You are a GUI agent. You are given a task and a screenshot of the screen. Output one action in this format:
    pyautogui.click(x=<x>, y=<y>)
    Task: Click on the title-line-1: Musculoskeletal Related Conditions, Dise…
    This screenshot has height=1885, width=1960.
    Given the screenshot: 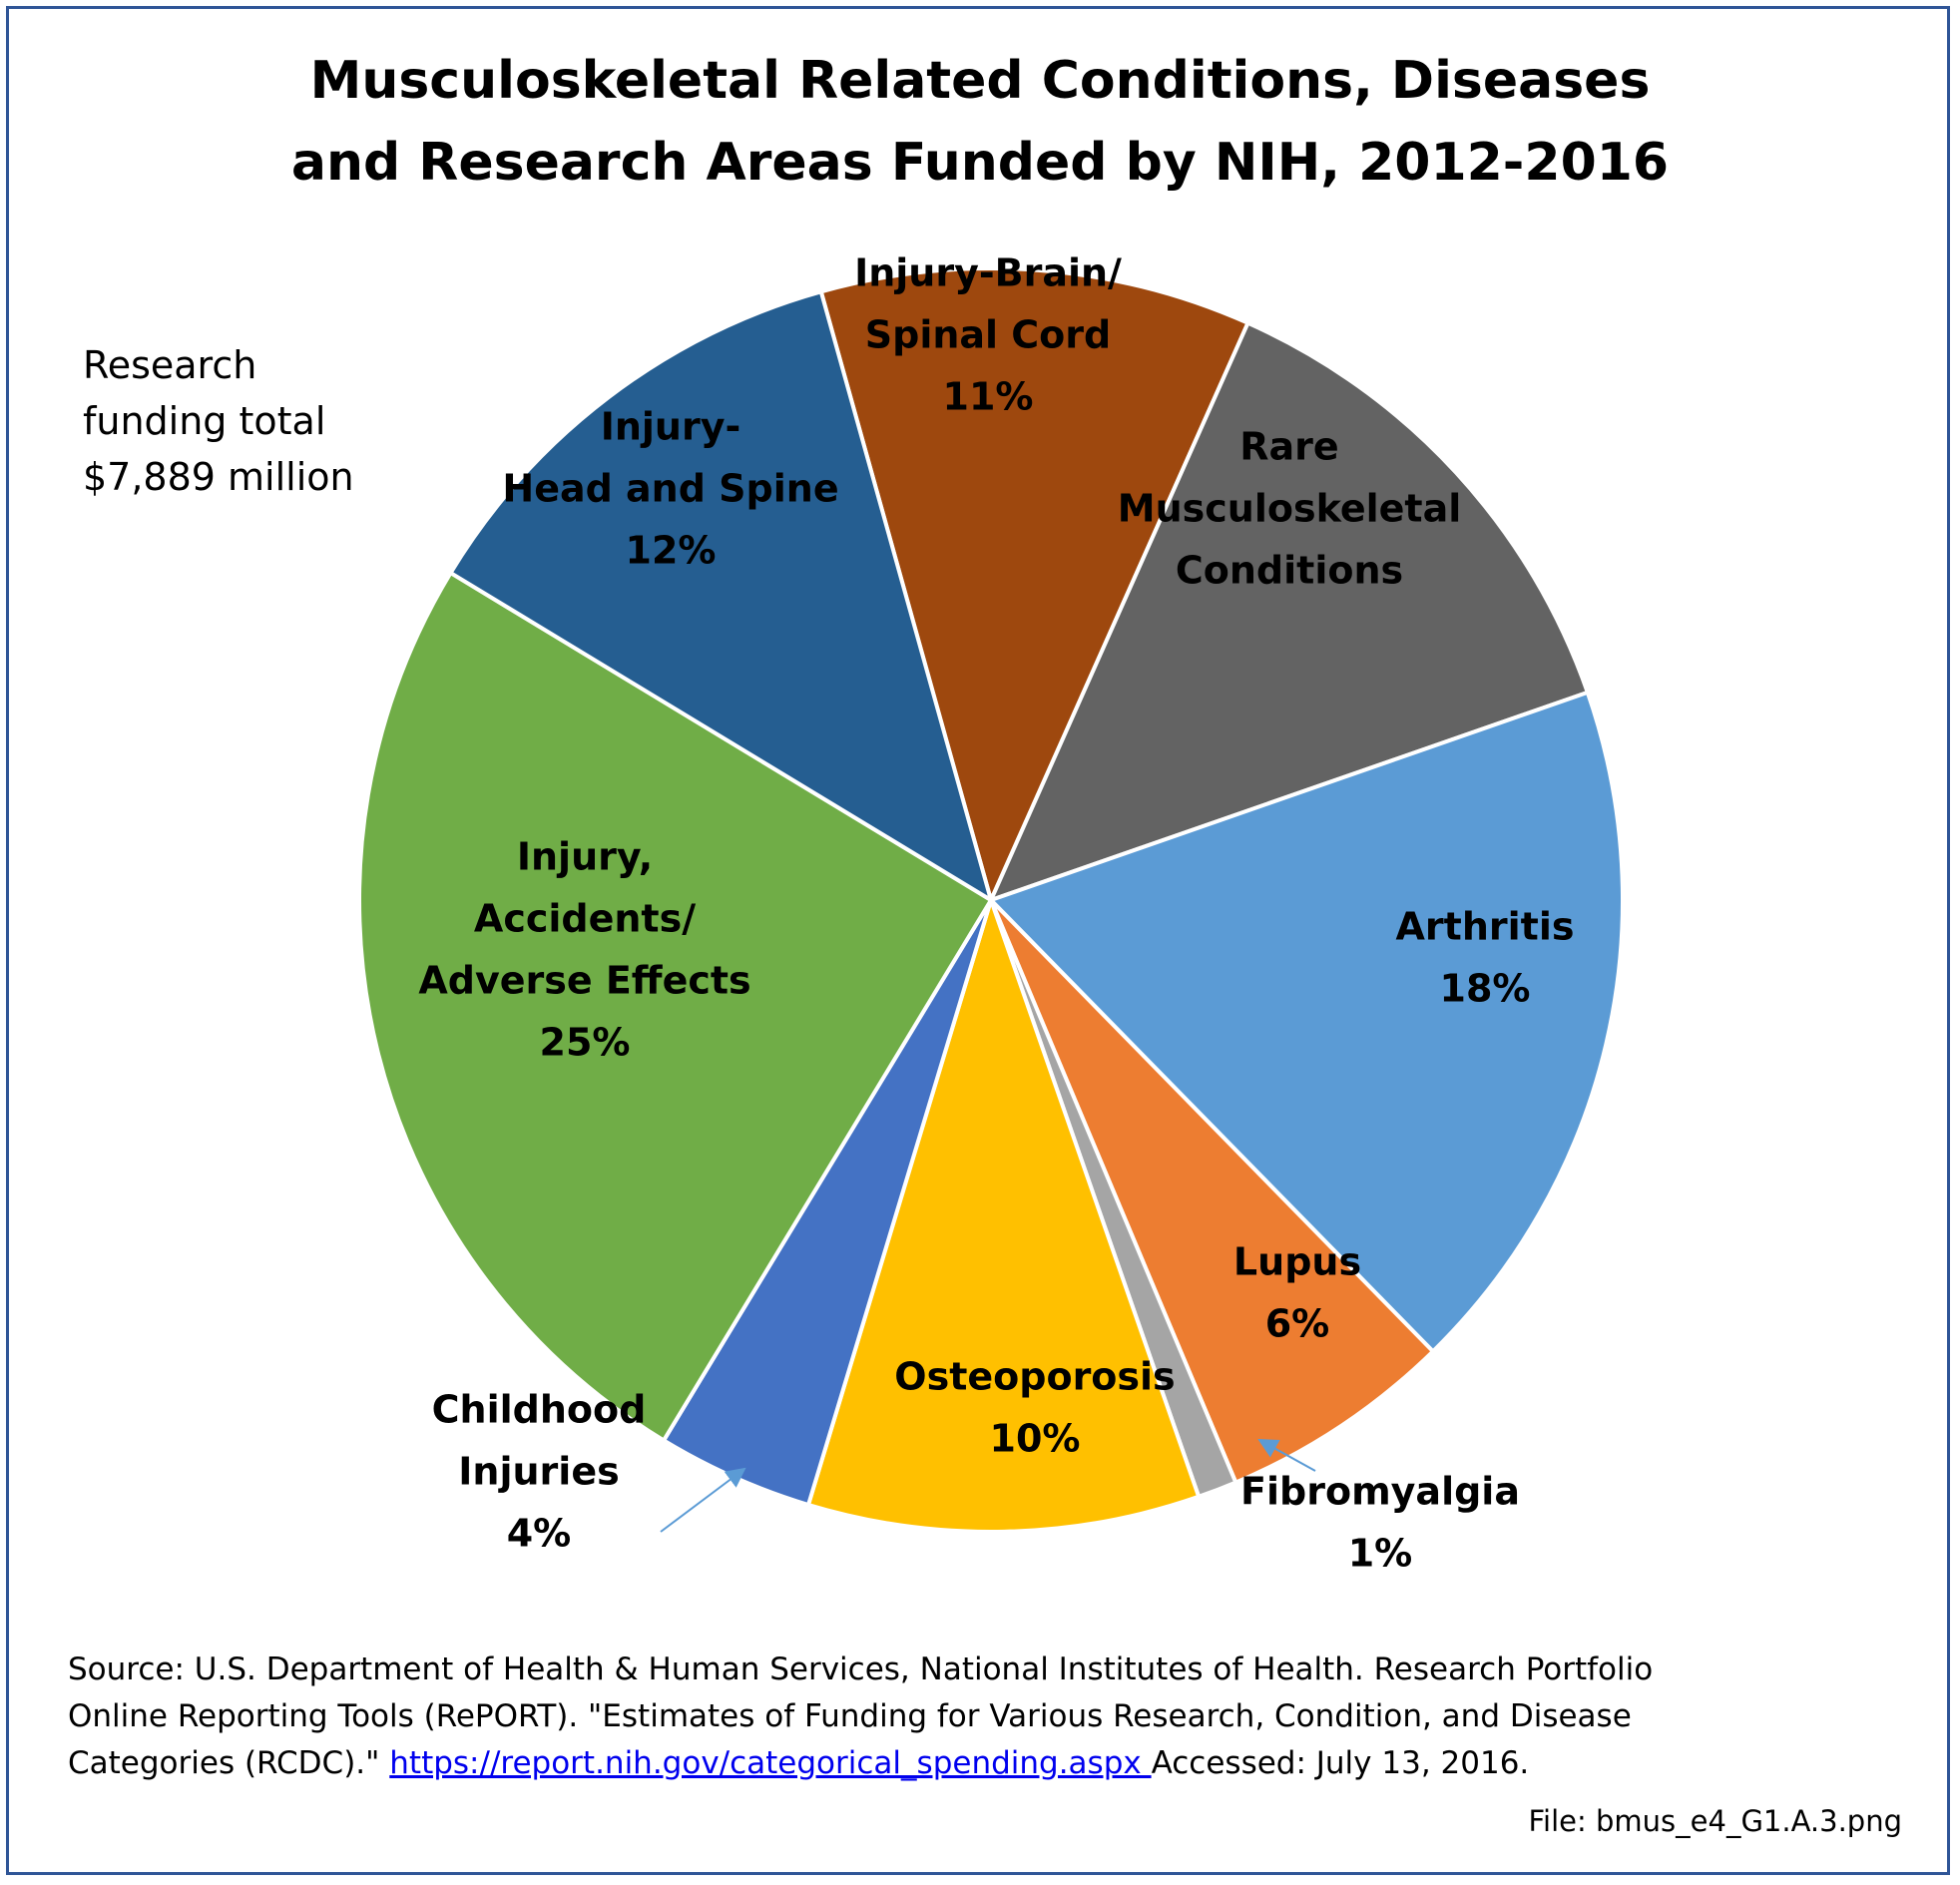 What is the action you would take?
    pyautogui.click(x=980, y=81)
    